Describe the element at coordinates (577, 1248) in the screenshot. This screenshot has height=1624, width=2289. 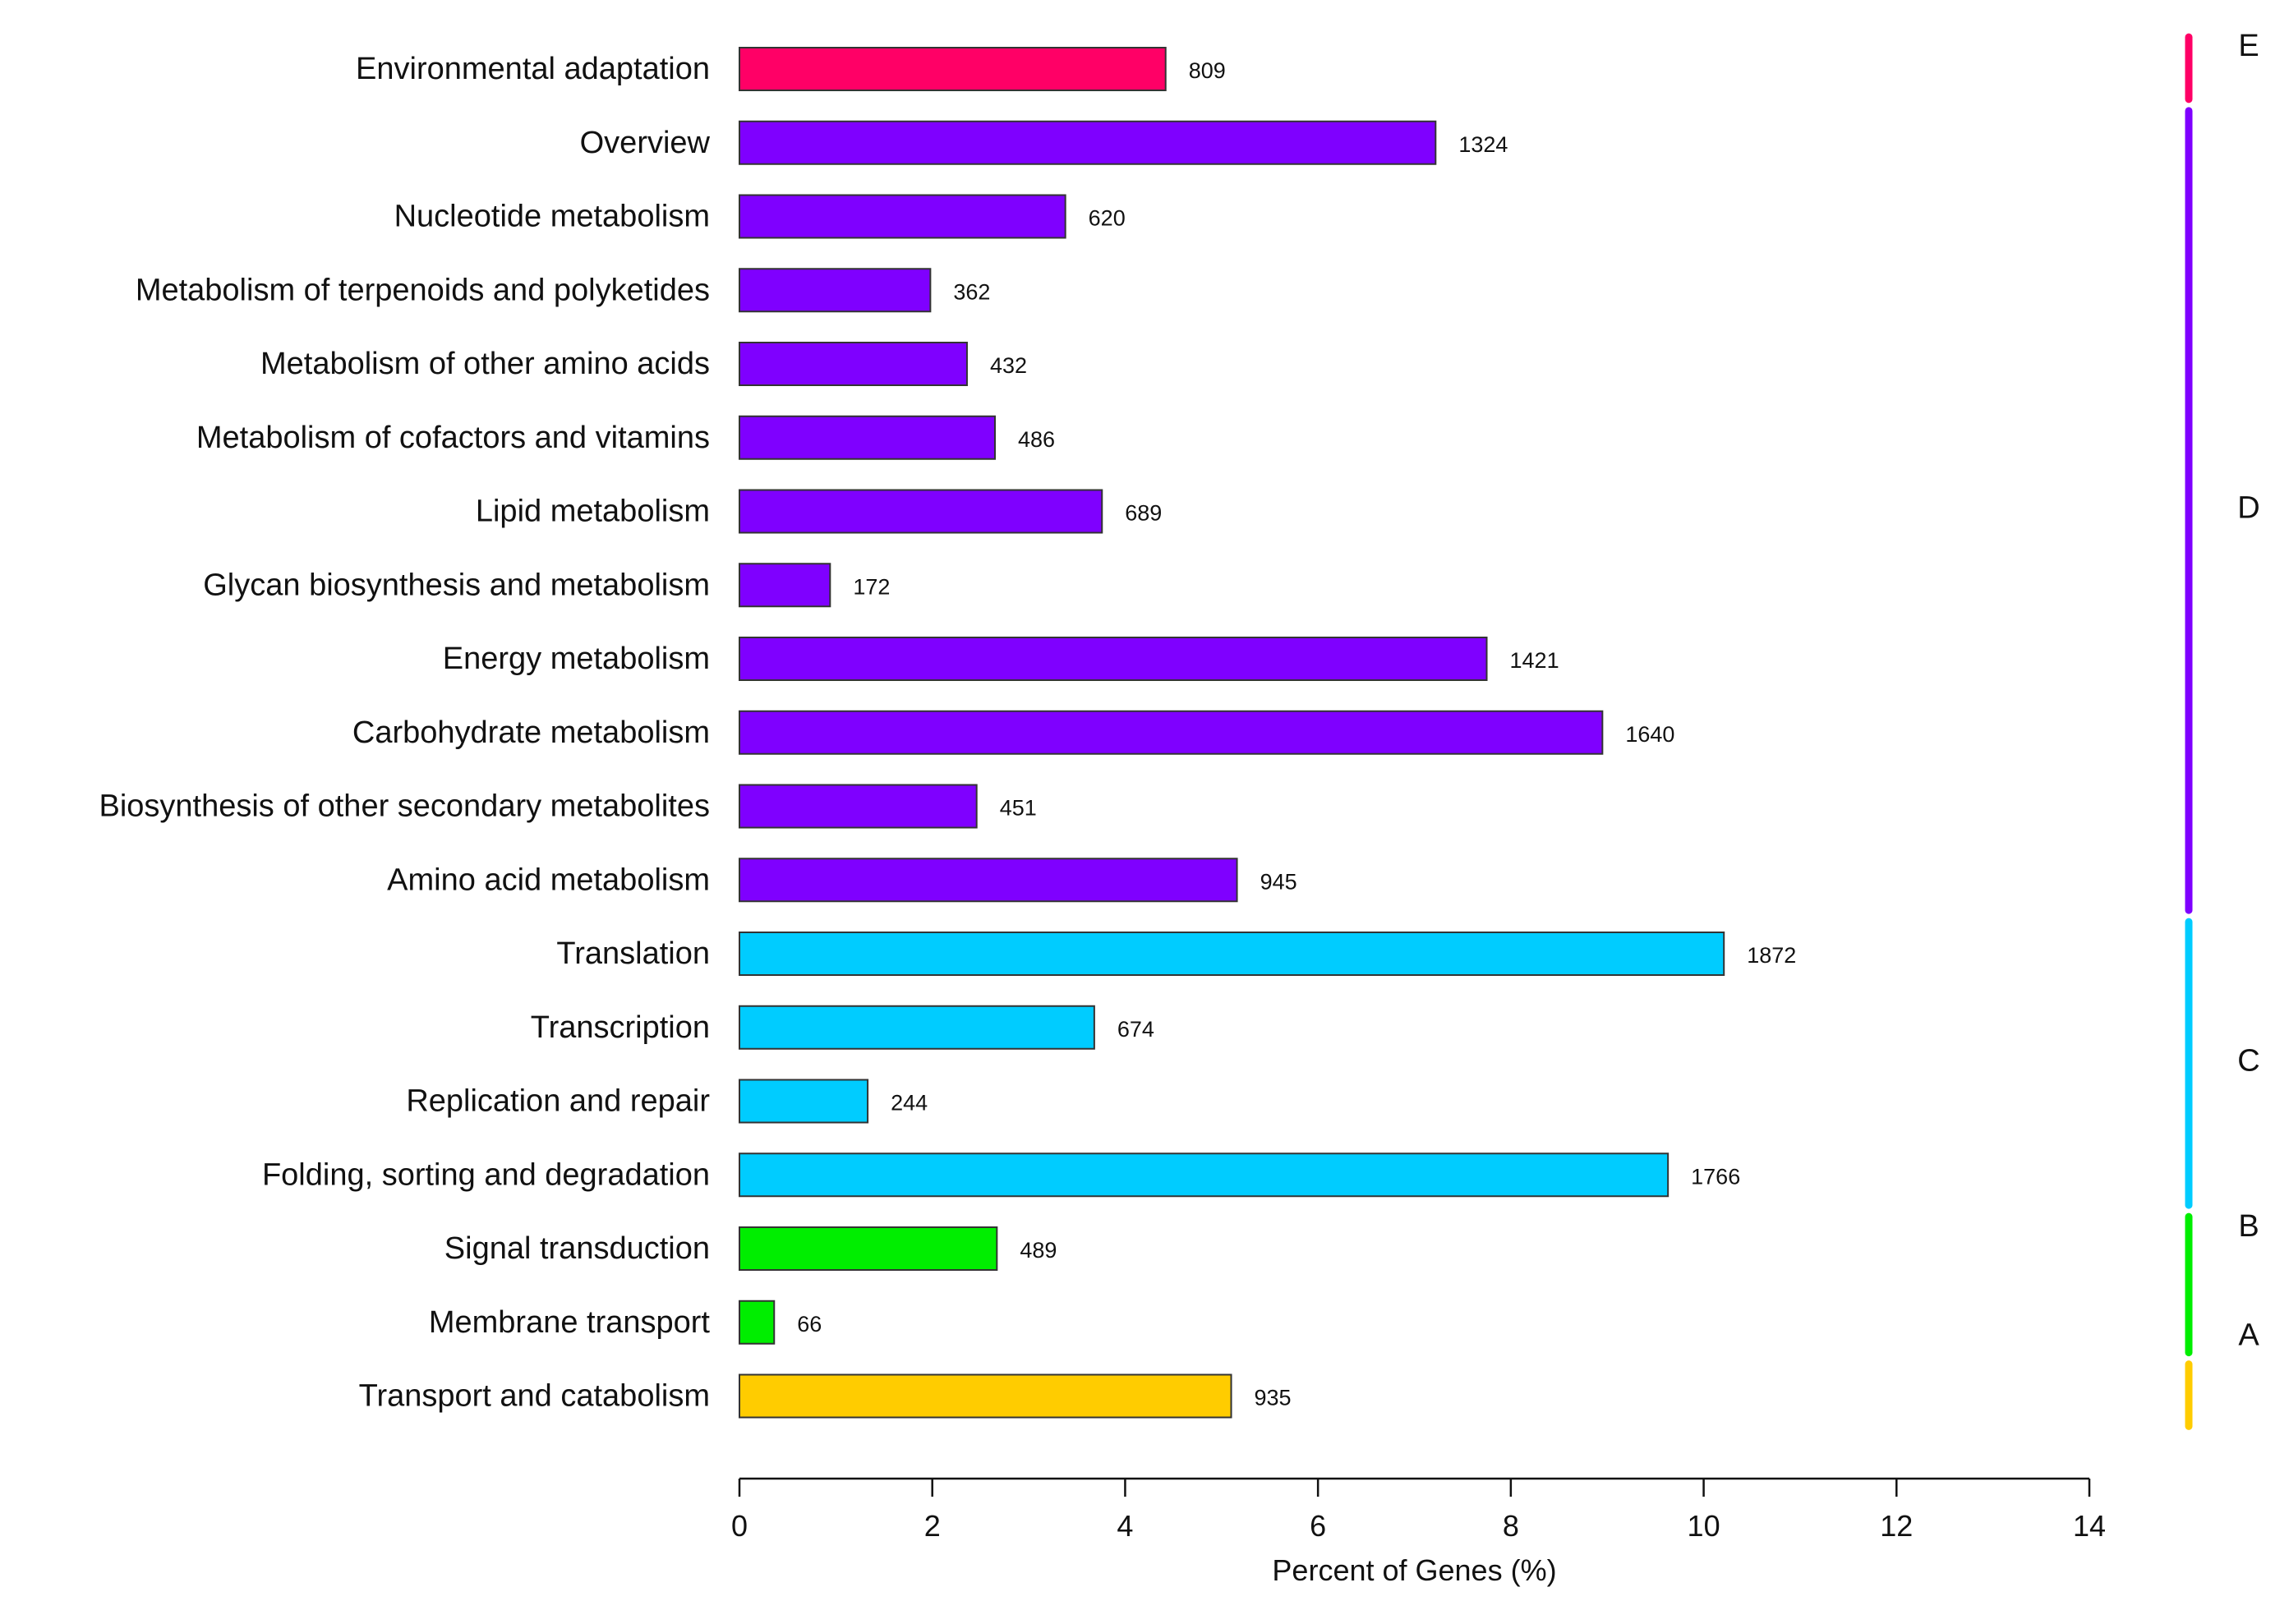
I see `category-label: Signal transduction` at that location.